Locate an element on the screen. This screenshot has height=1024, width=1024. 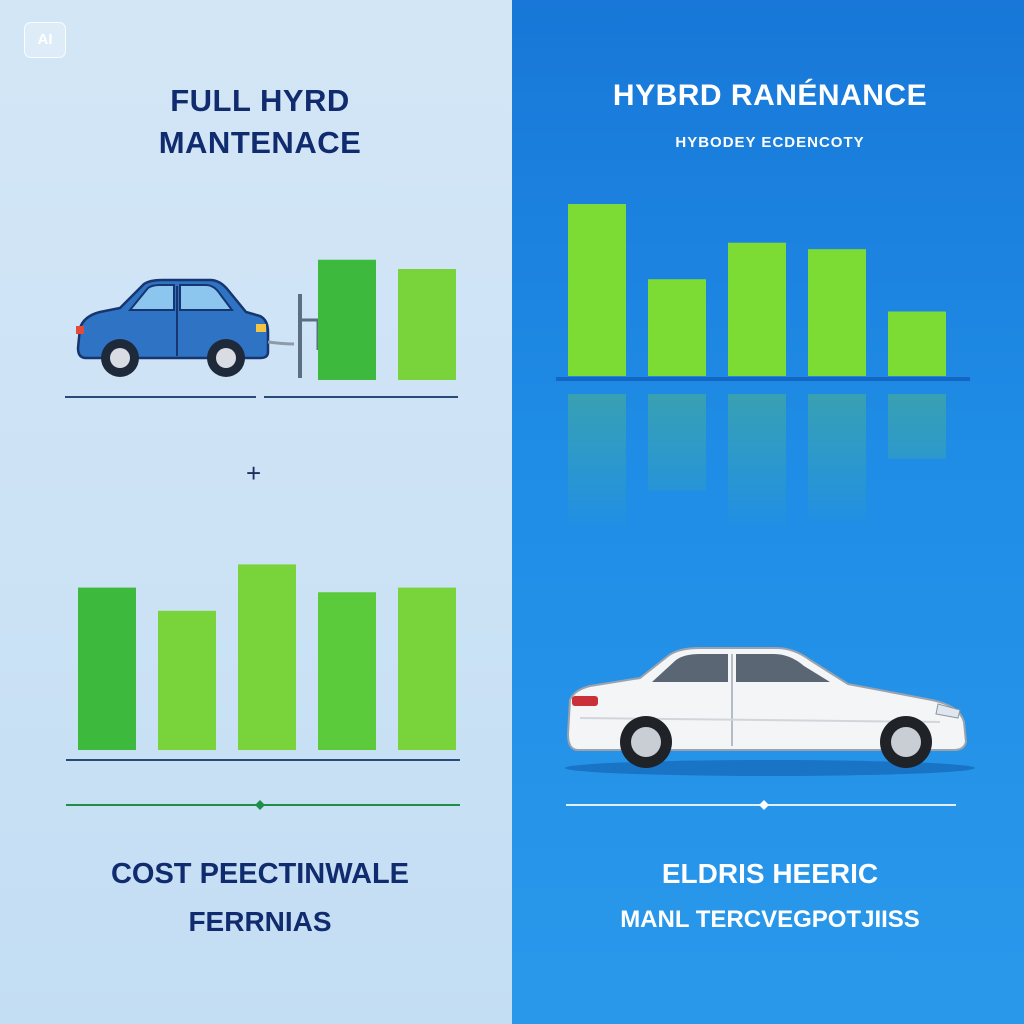
left-bottom-subheading: FERRNIAS is located at coordinates (260, 921).